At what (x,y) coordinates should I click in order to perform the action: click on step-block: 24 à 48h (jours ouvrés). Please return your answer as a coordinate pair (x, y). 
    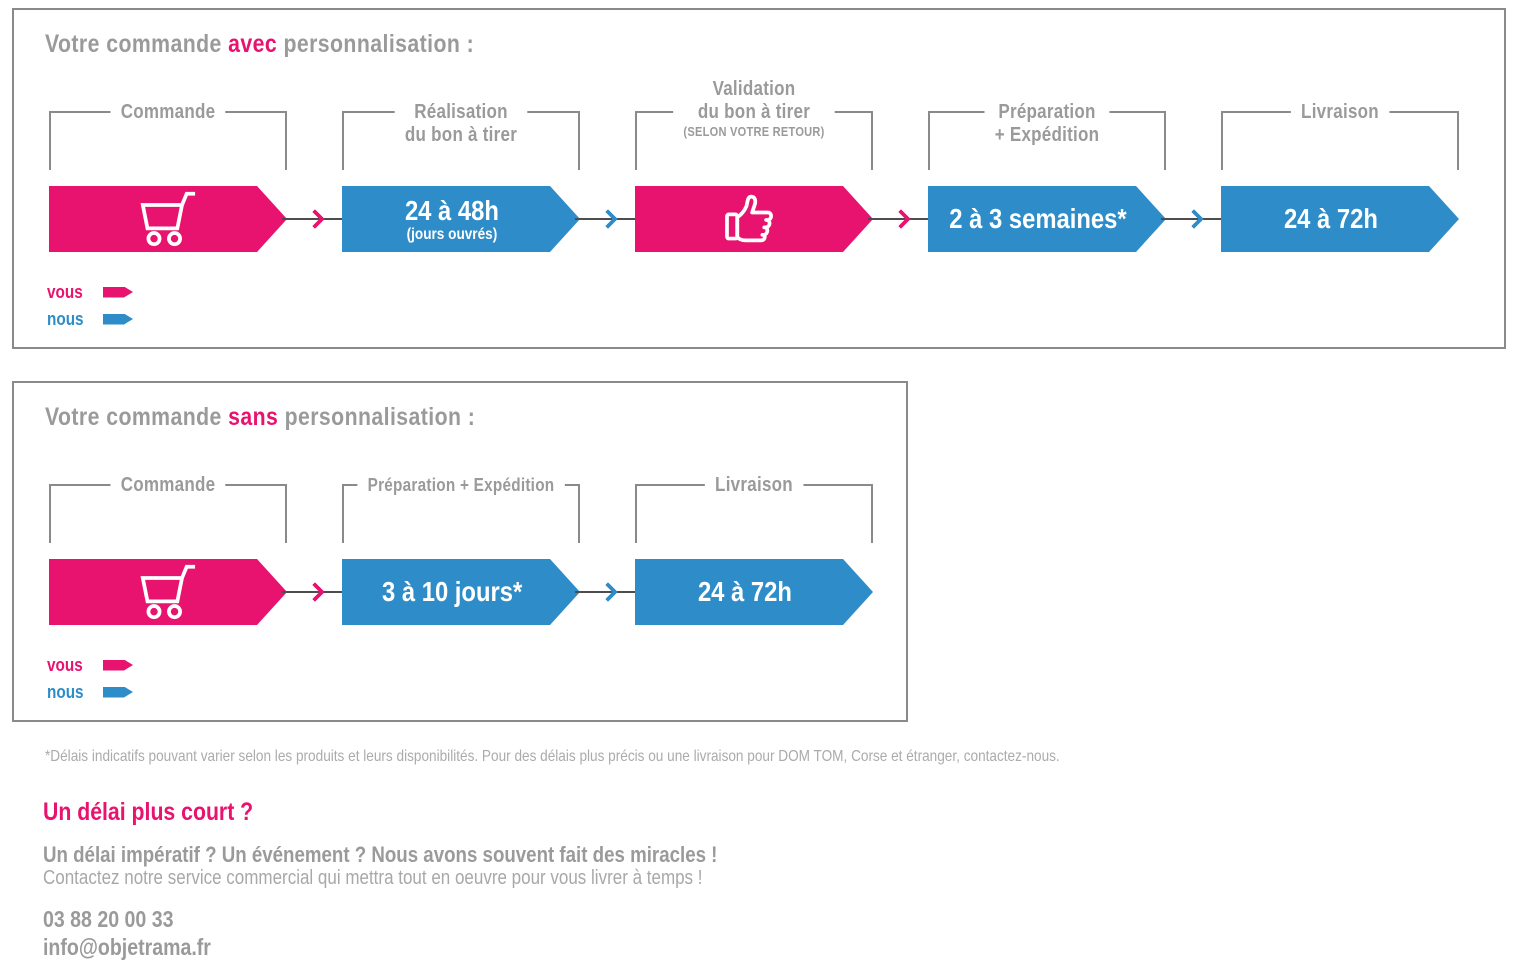
    Looking at the image, I should click on (461, 219).